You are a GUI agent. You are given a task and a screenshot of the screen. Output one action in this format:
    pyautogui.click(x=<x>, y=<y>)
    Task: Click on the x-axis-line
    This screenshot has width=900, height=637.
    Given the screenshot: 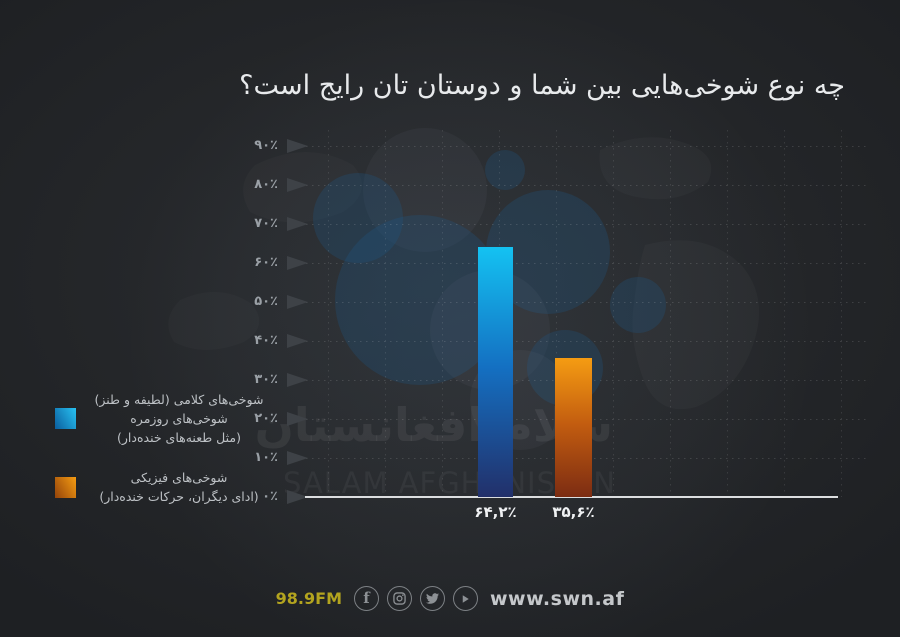 What is the action you would take?
    pyautogui.click(x=571, y=497)
    